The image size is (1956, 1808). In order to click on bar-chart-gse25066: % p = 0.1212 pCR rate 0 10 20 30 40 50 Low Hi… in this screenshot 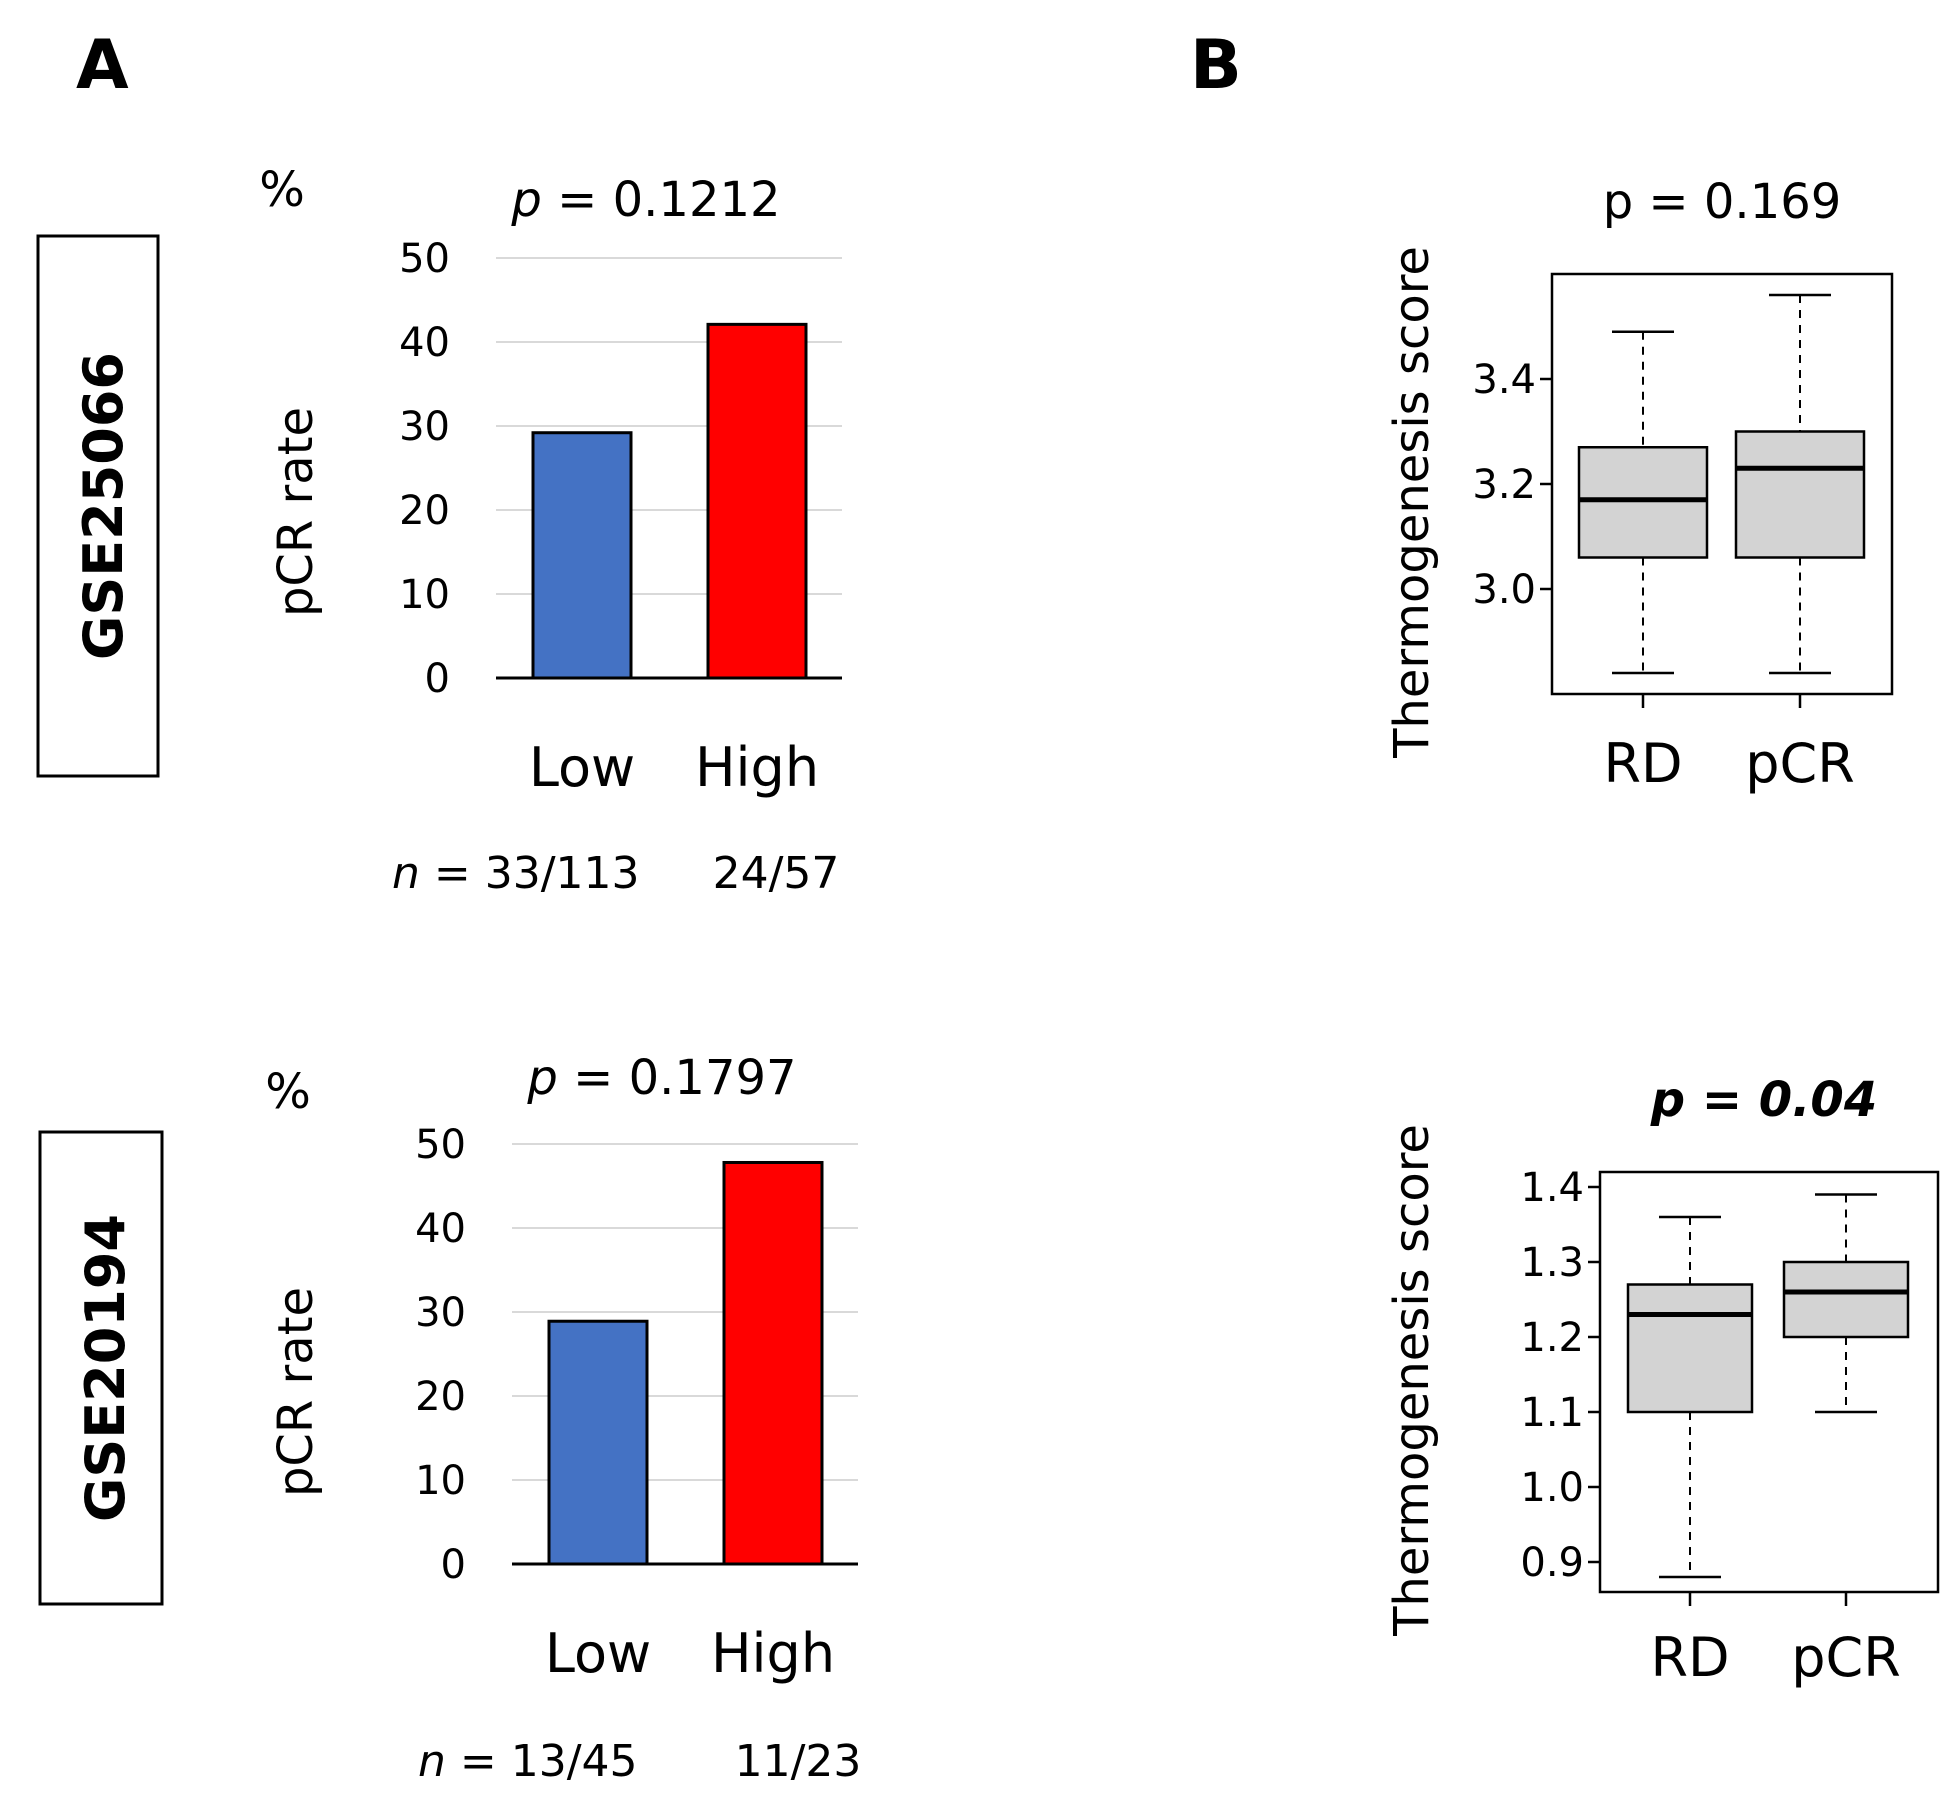, I will do `click(550, 530)`.